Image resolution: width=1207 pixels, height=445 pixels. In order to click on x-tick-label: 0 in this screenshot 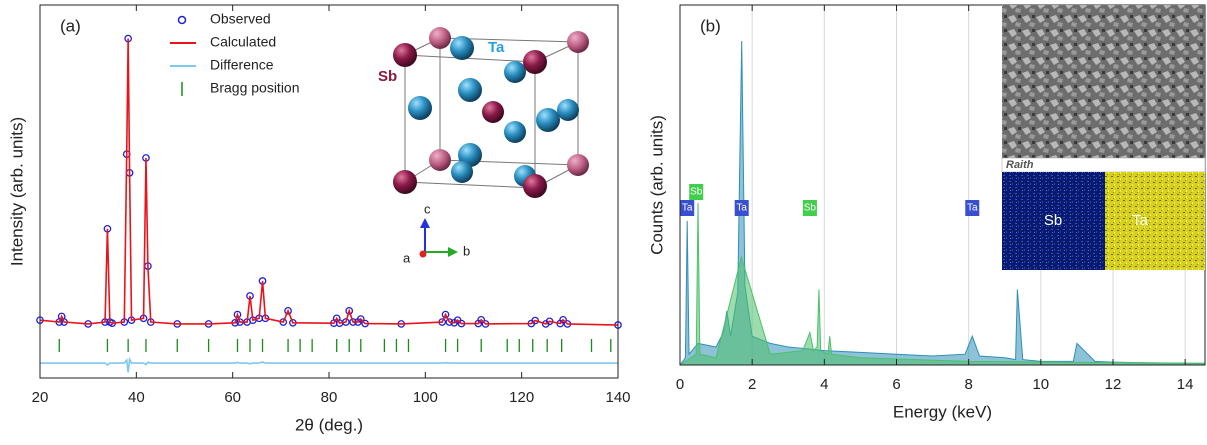, I will do `click(680, 384)`.